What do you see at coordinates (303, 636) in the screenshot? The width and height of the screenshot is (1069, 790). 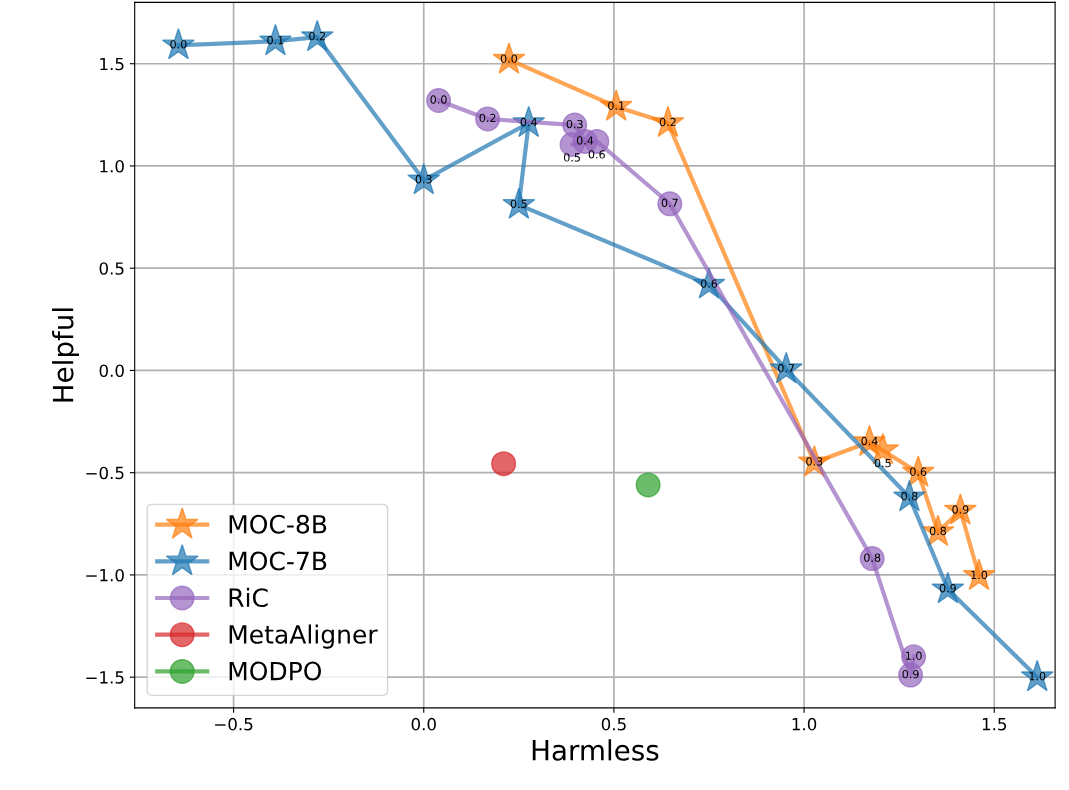 I see `legend-label: MetaAligner` at bounding box center [303, 636].